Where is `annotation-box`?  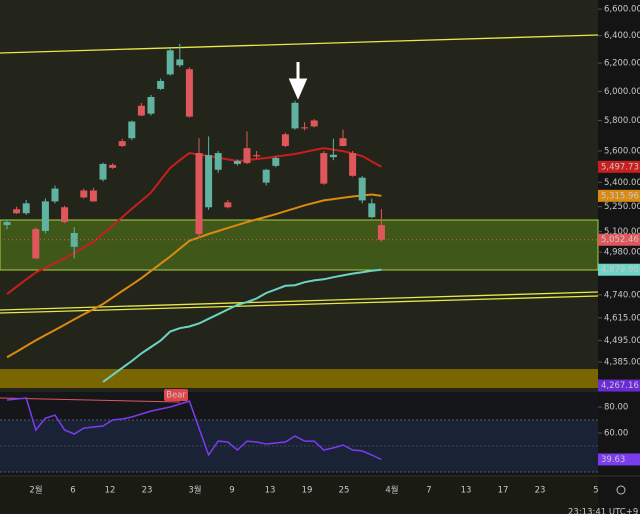 annotation-box is located at coordinates (176, 395).